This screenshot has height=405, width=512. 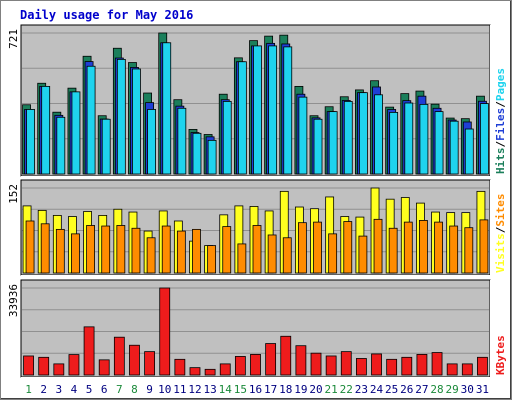 What do you see at coordinates (361, 389) in the screenshot?
I see `x-tick-label-day-23: 23` at bounding box center [361, 389].